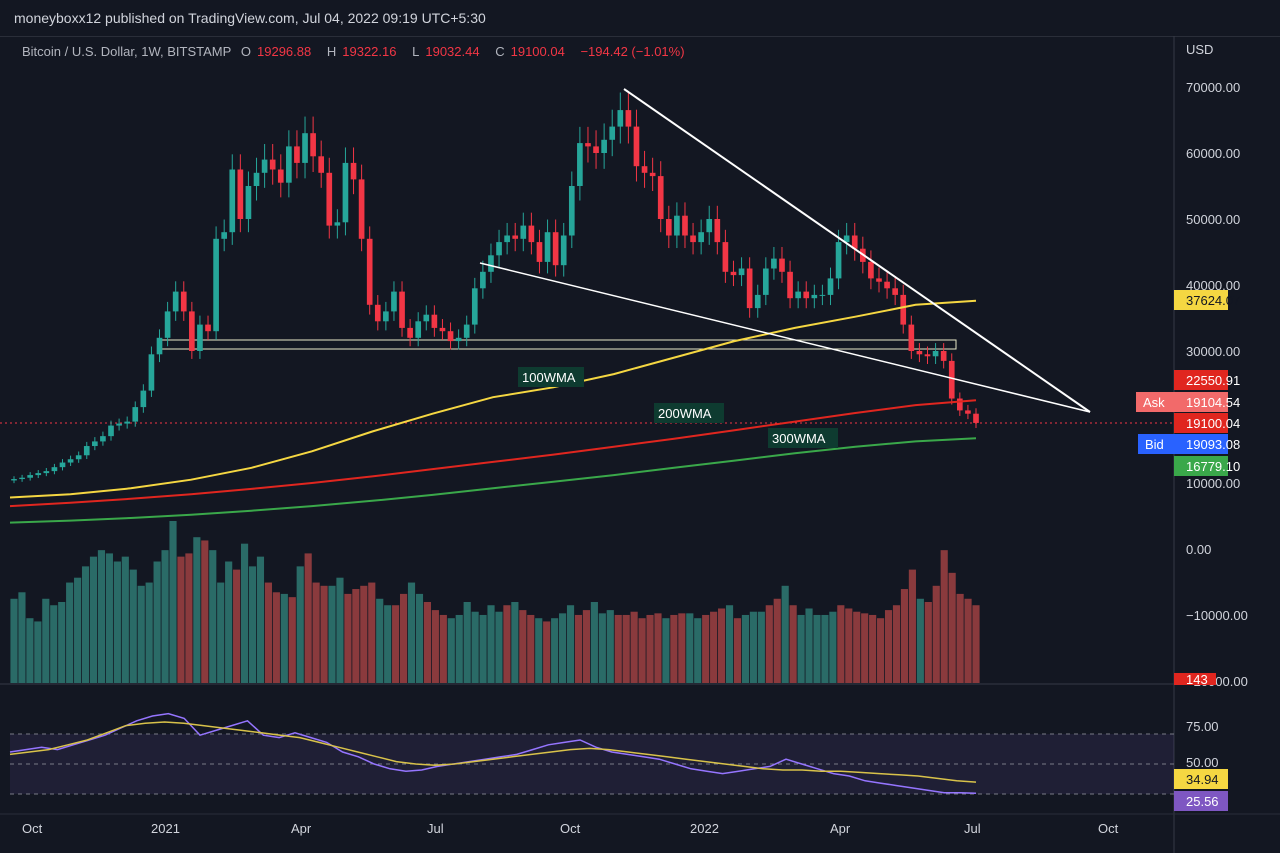  I want to click on wma100-tag: 37624.07, so click(1213, 300).